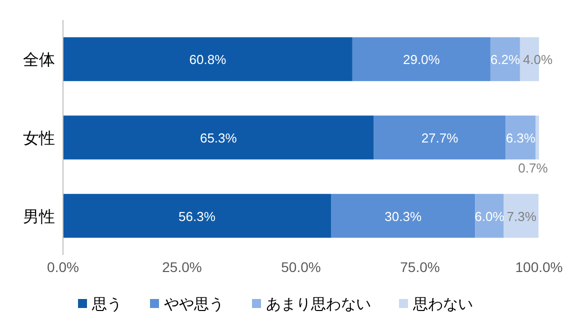 The height and width of the screenshot is (324, 579). I want to click on data-label: 29.0%, so click(421, 60).